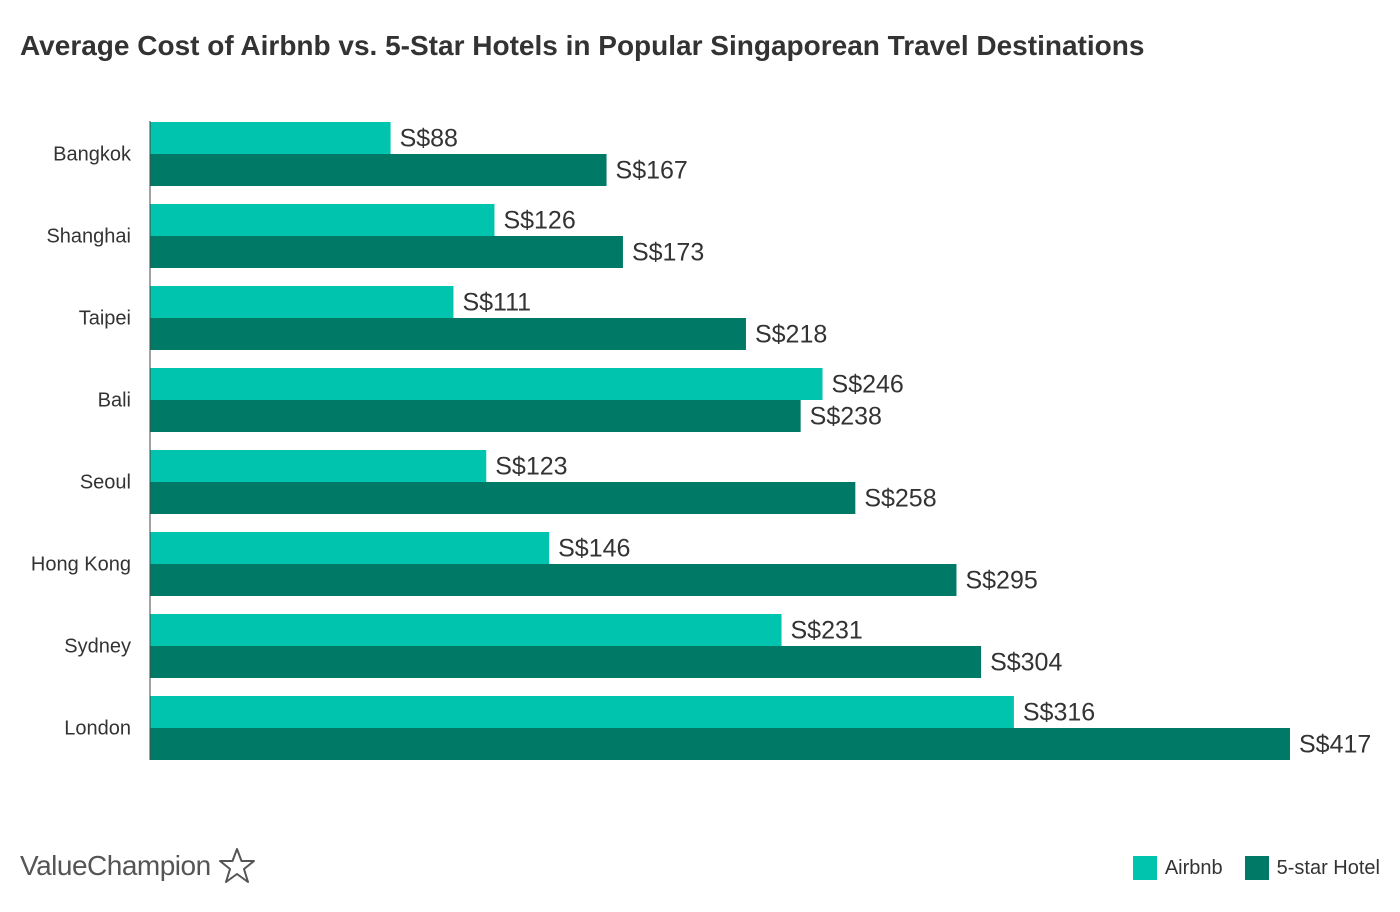 This screenshot has height=912, width=1400. I want to click on category-label-shanghai: Shanghai, so click(88, 236).